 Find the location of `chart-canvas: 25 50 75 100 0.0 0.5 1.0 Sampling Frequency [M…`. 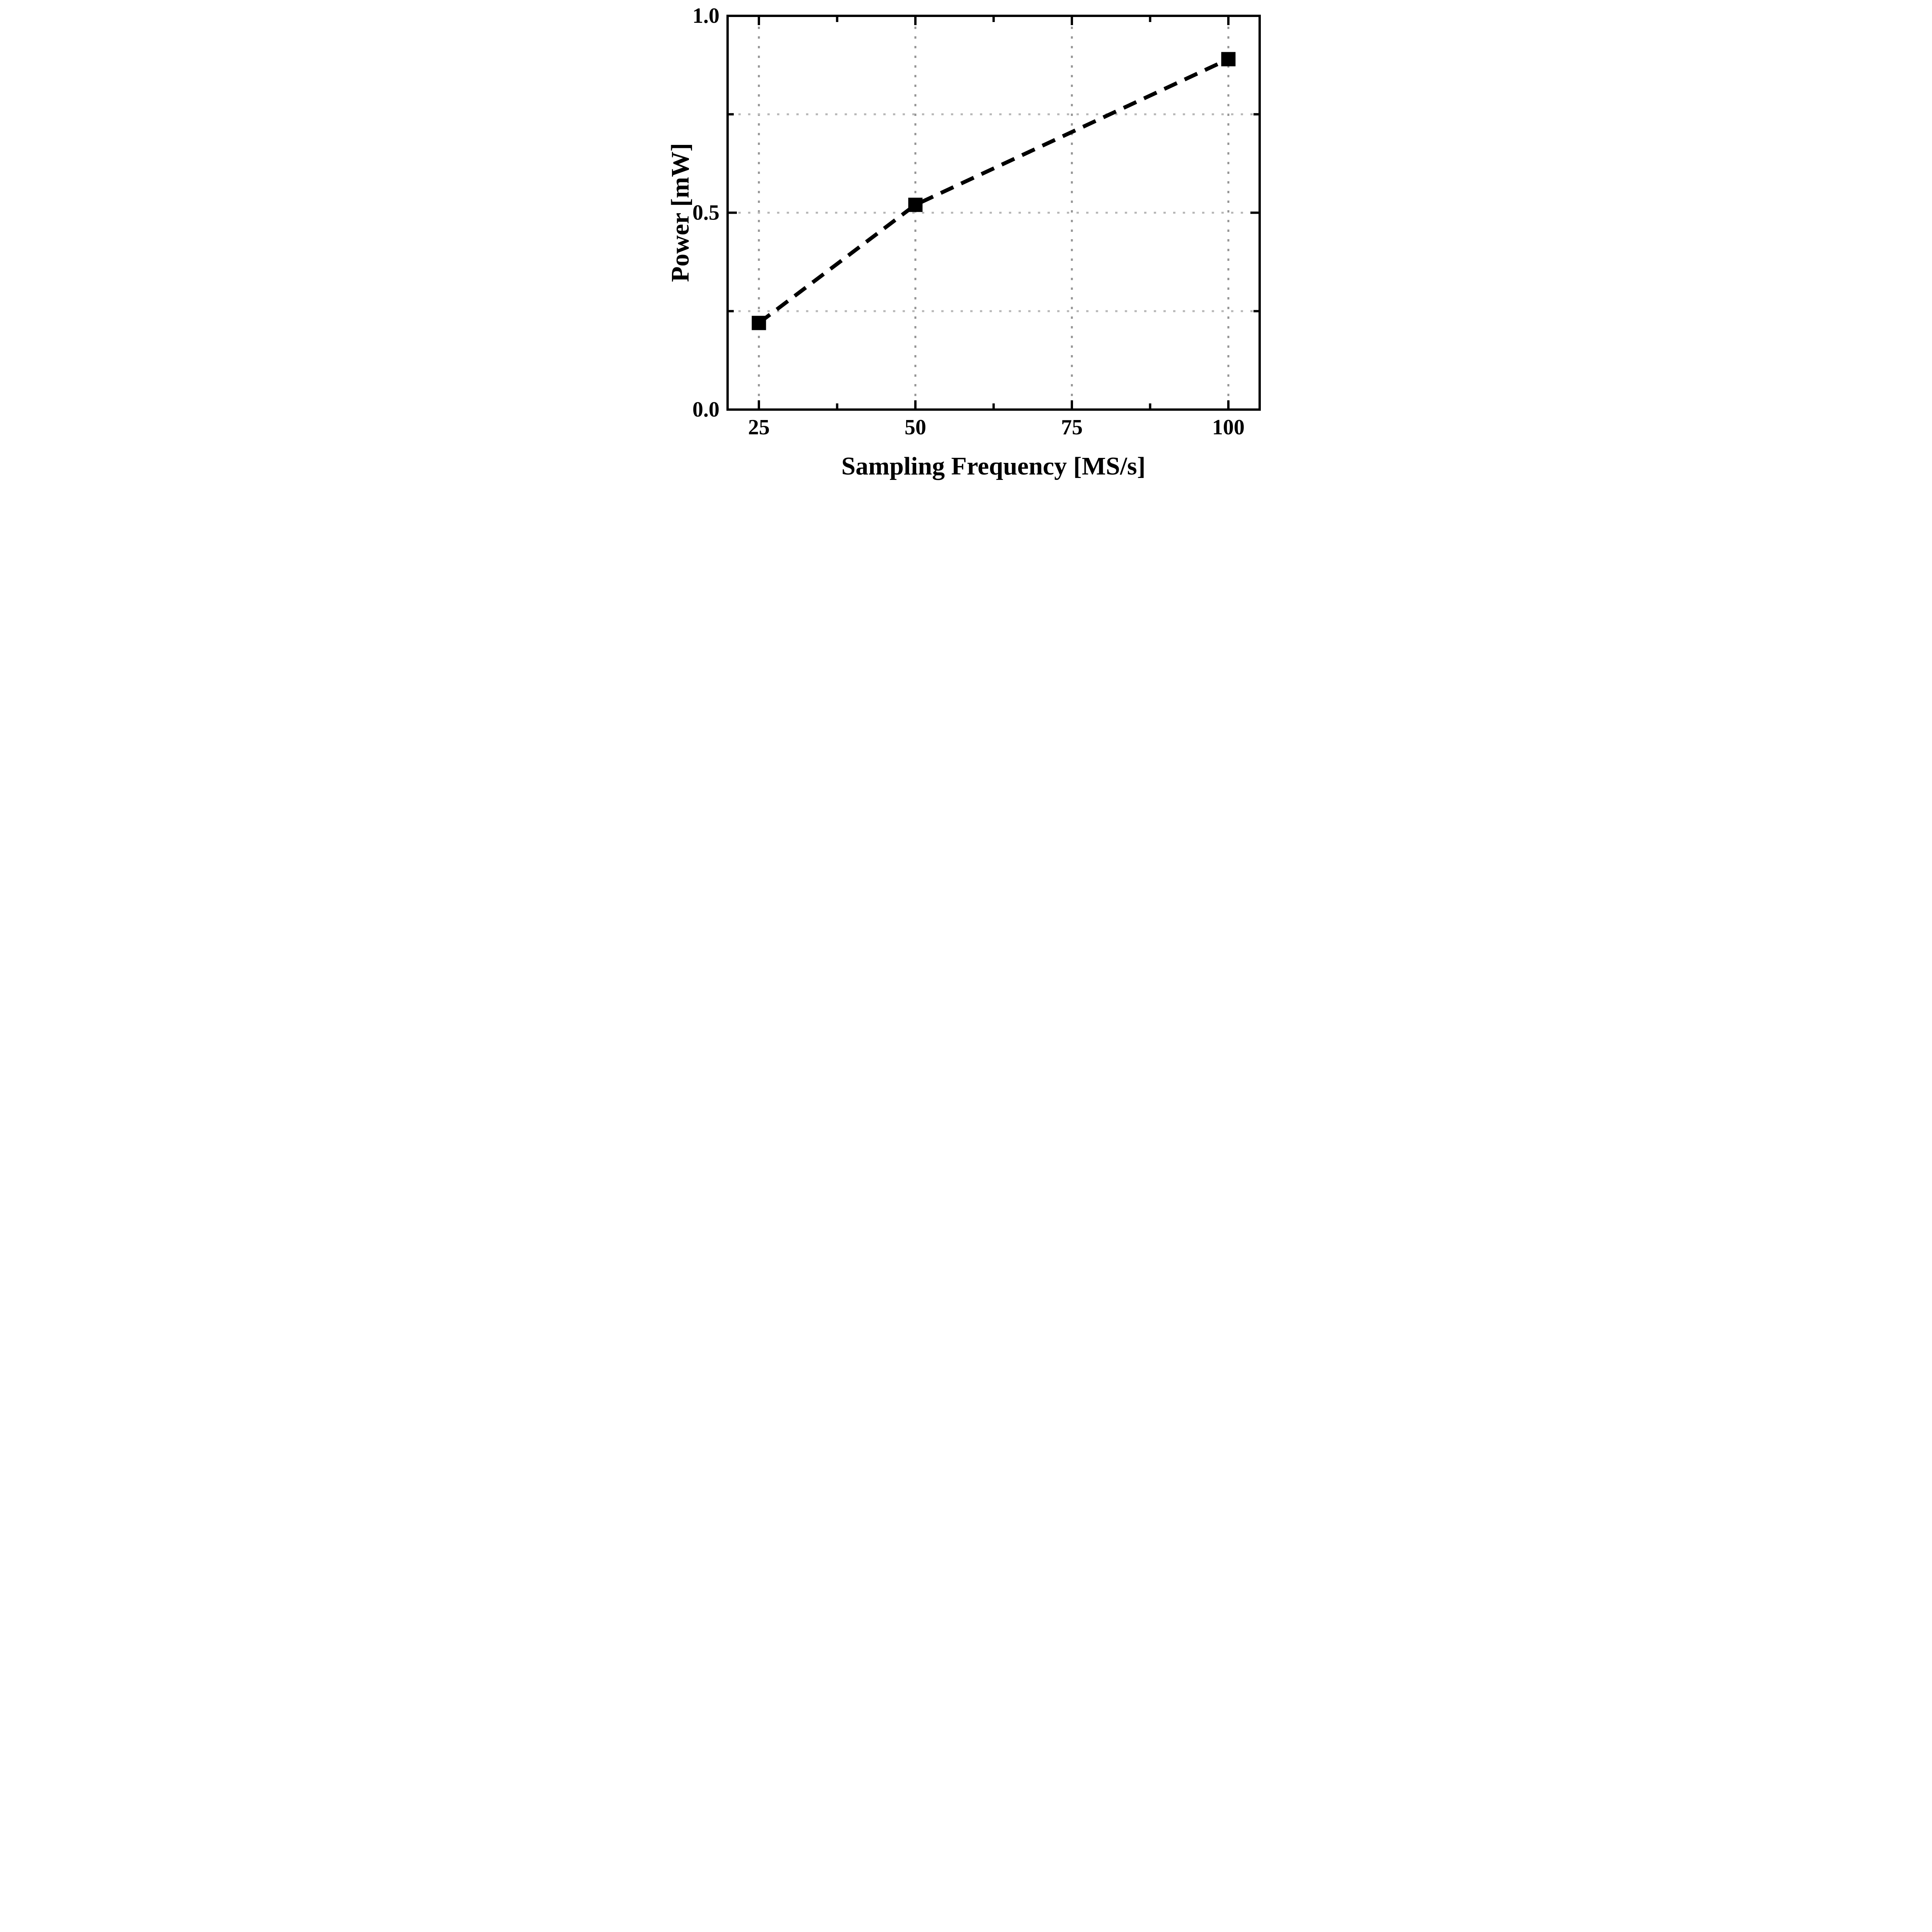

chart-canvas: 25 50 75 100 0.0 0.5 1.0 Sampling Frequency [M… is located at coordinates (966, 241).